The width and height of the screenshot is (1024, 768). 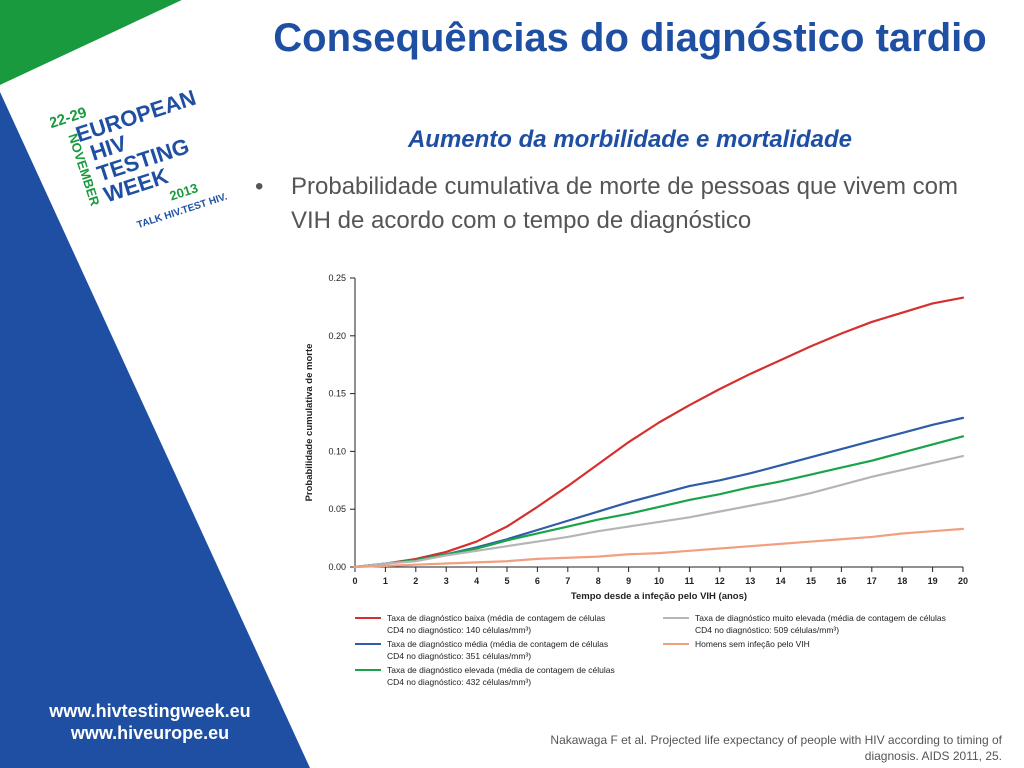 What do you see at coordinates (720, 581) in the screenshot?
I see `x-tick-label: 12` at bounding box center [720, 581].